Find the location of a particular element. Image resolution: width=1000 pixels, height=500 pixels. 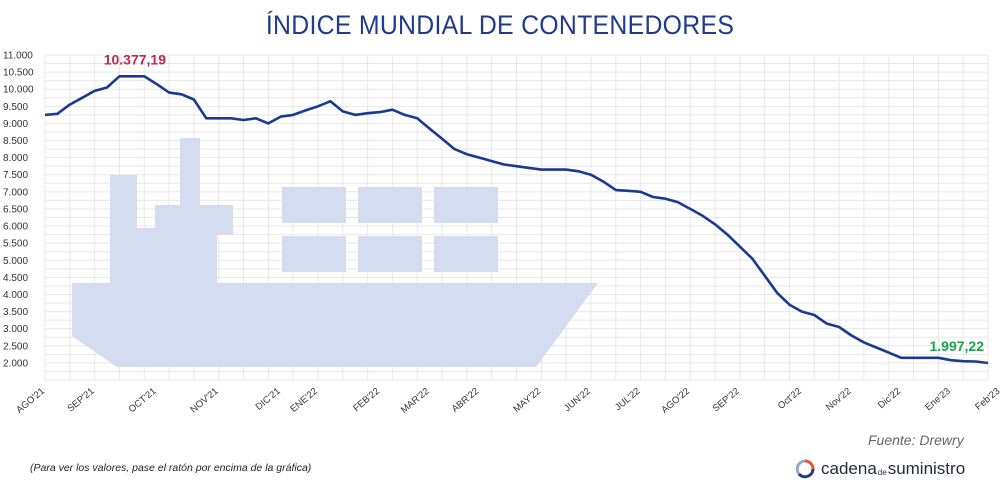

source-label: Fuente: Drewry is located at coordinates (916, 440).